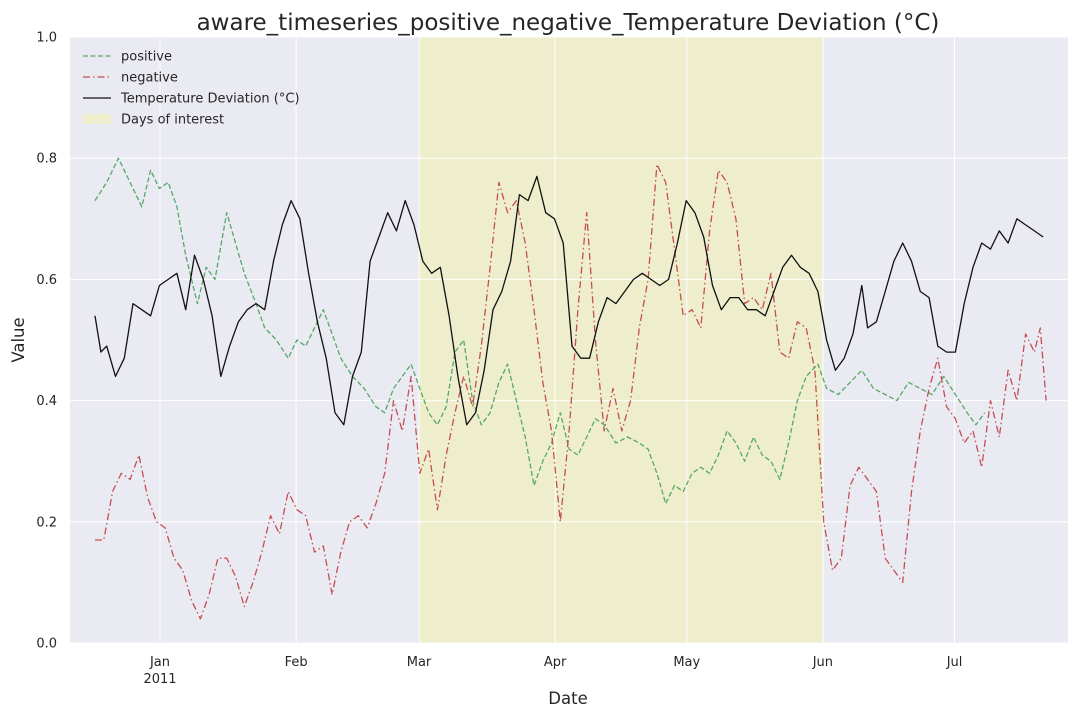 This screenshot has width=1080, height=720. Describe the element at coordinates (296, 662) in the screenshot. I see `x-tick-label: Feb` at that location.